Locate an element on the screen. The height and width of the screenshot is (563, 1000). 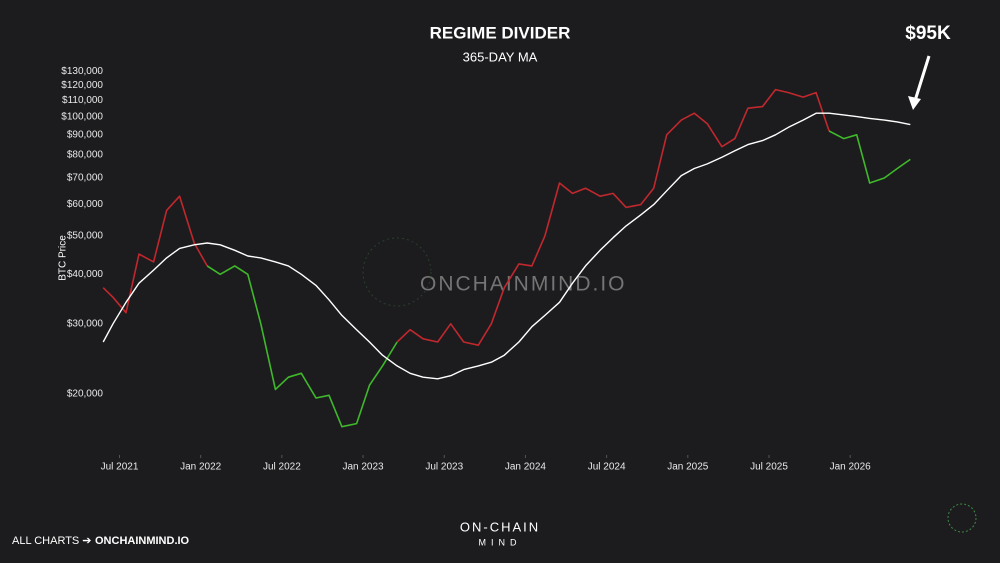
footer-prefix: ALL CHARTS ➔ is located at coordinates (52, 541).